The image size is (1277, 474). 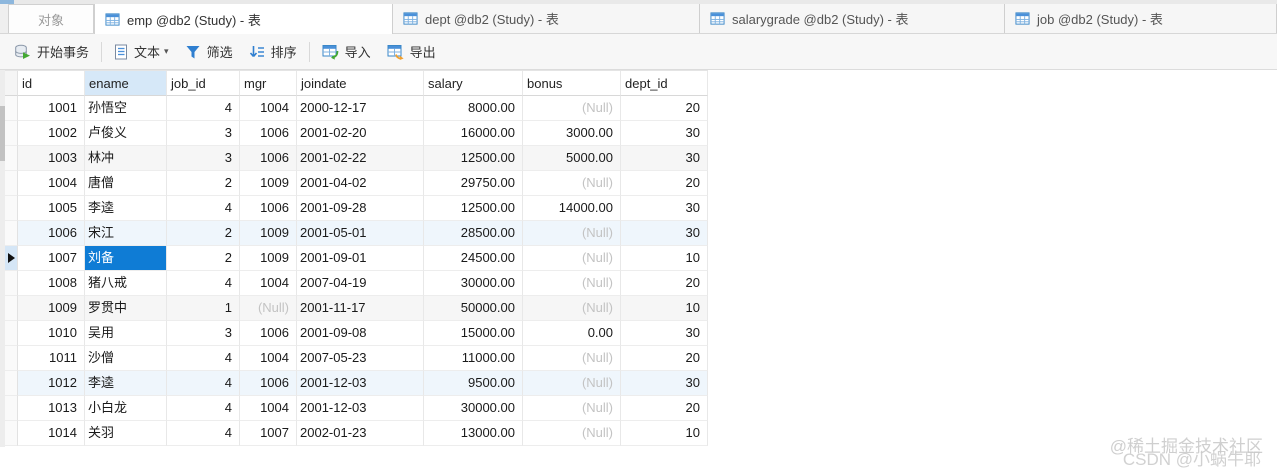 What do you see at coordinates (268, 433) in the screenshot?
I see `cell-mgr: 1007` at bounding box center [268, 433].